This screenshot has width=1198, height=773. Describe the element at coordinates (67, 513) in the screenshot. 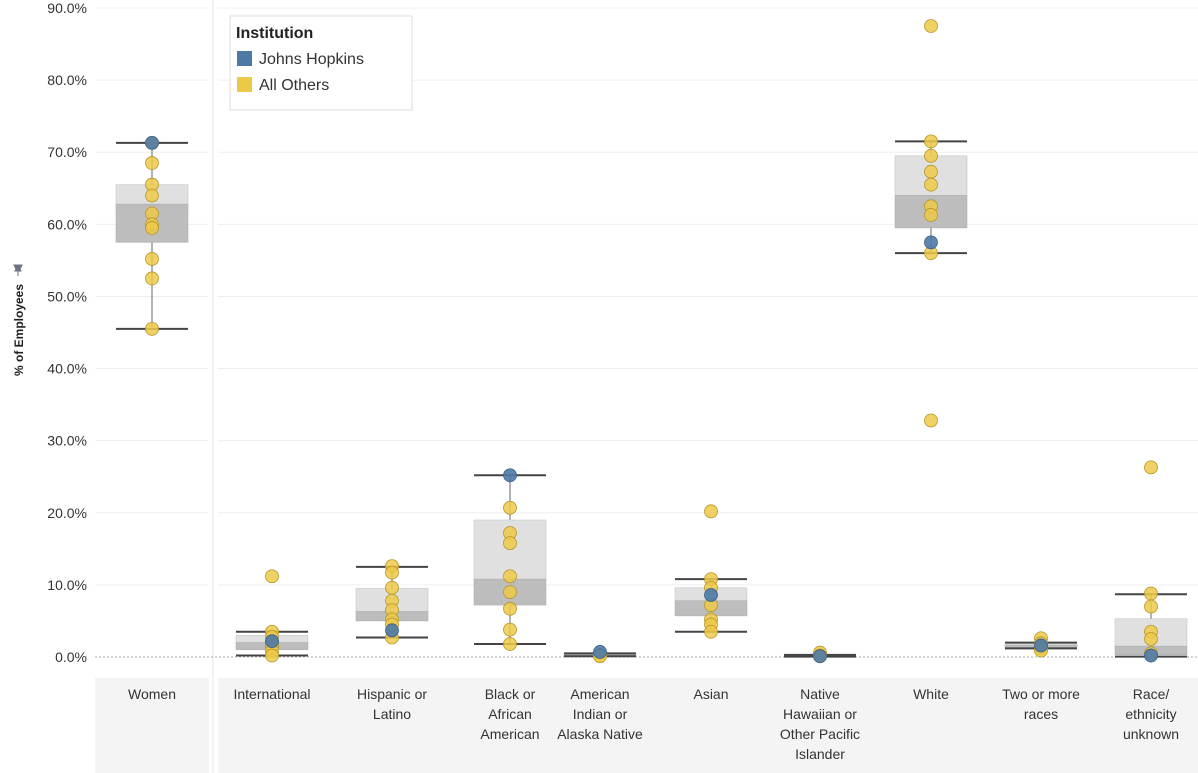

I see `y-tick-label: 20.0%` at that location.